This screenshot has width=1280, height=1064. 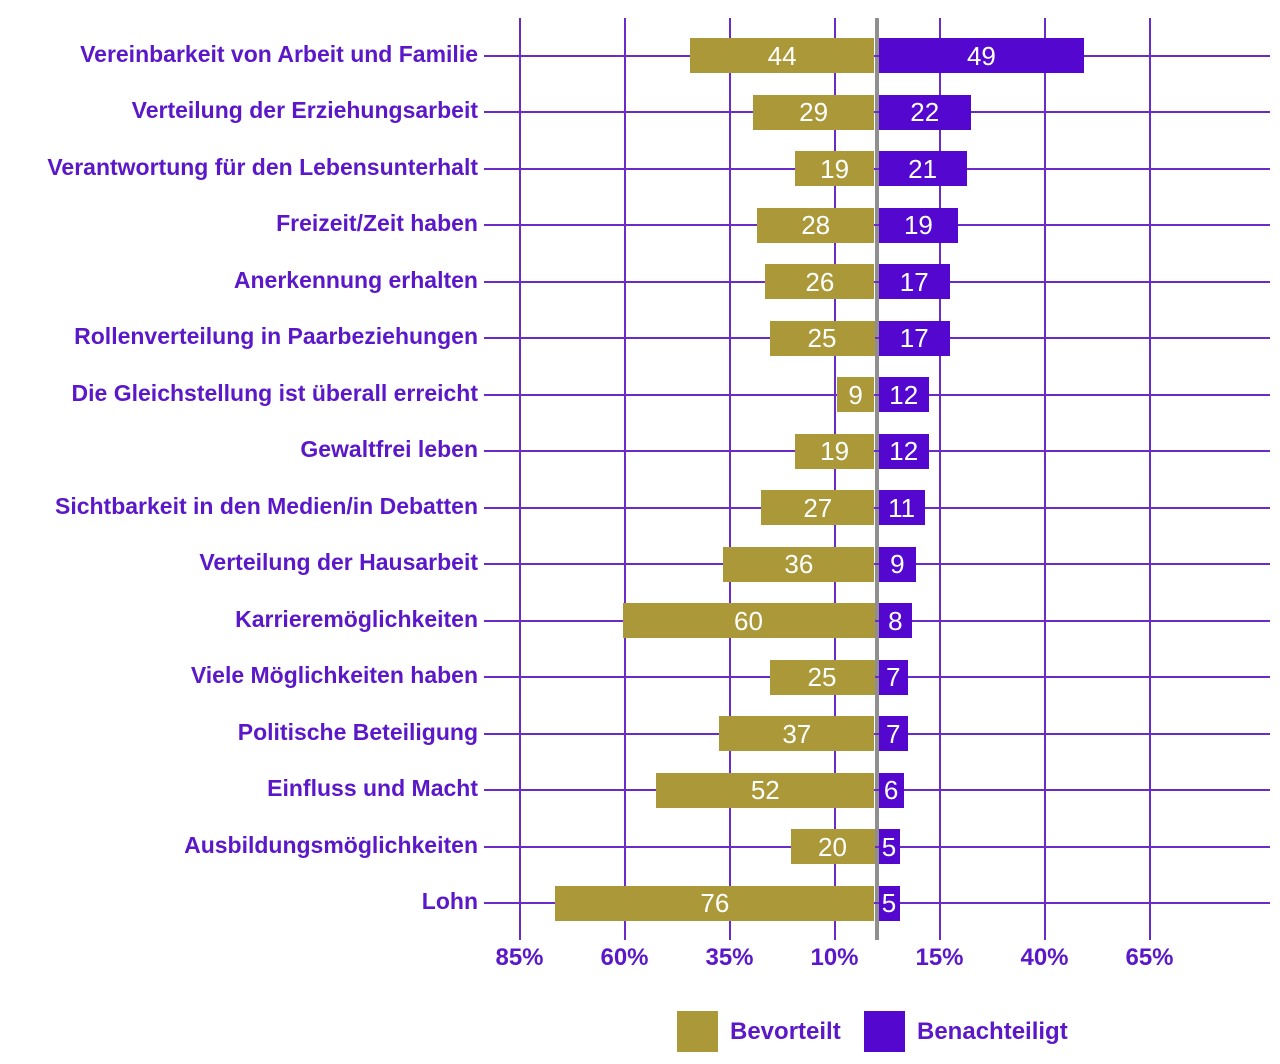 I want to click on bevorteilt-bar: 27, so click(x=818, y=507).